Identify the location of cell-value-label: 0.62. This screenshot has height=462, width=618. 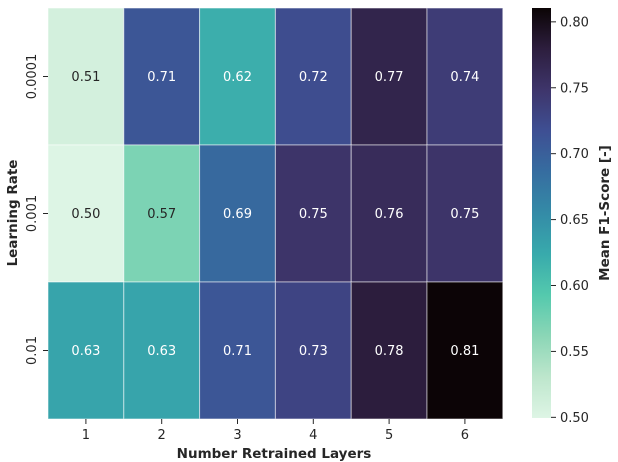
(237, 77).